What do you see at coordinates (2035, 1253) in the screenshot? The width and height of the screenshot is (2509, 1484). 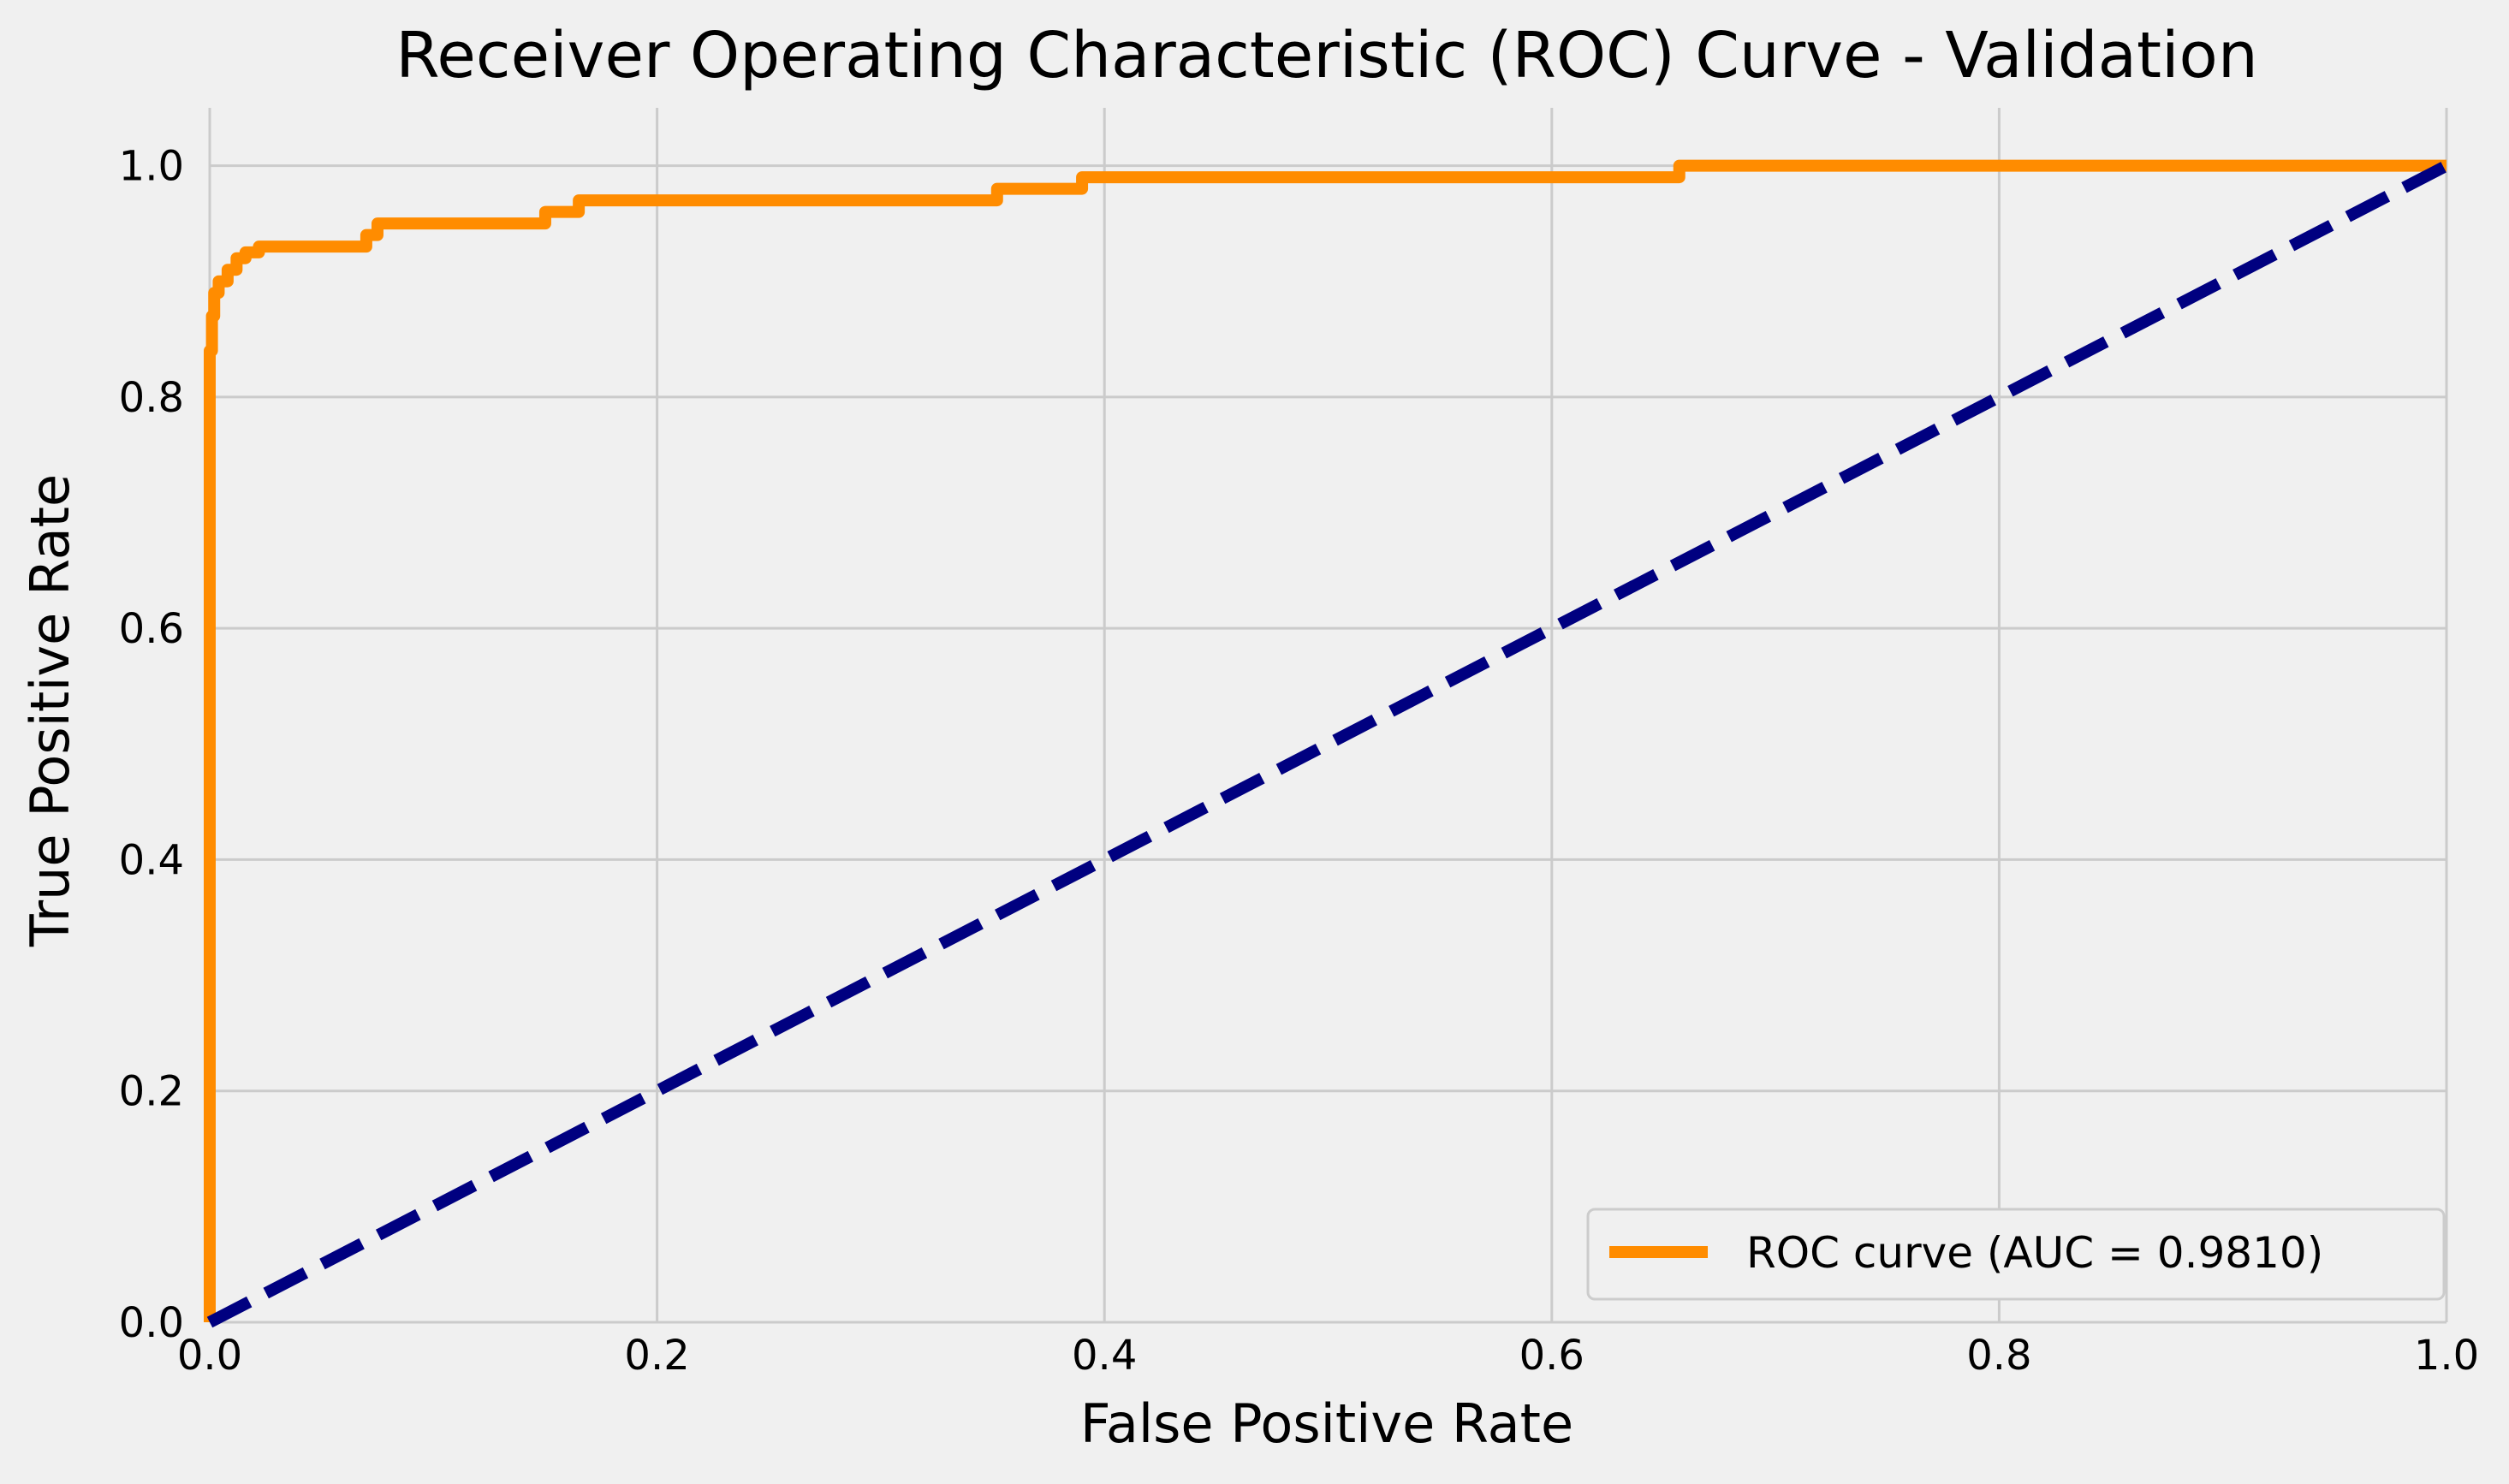 I see `legend-label-roc: ROC curve (AUC = 0.9810)` at bounding box center [2035, 1253].